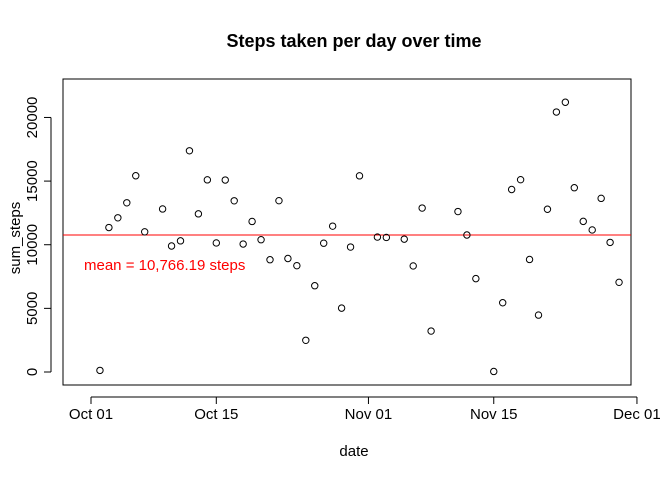  I want to click on x-tick-label: Nov 15, so click(494, 414).